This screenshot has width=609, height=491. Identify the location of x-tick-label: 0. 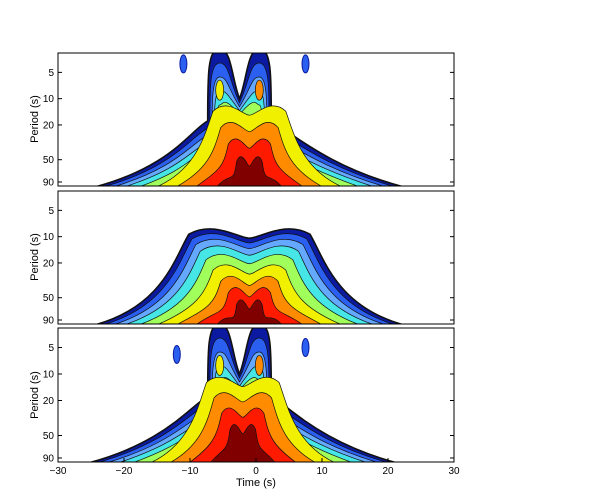
(256, 471).